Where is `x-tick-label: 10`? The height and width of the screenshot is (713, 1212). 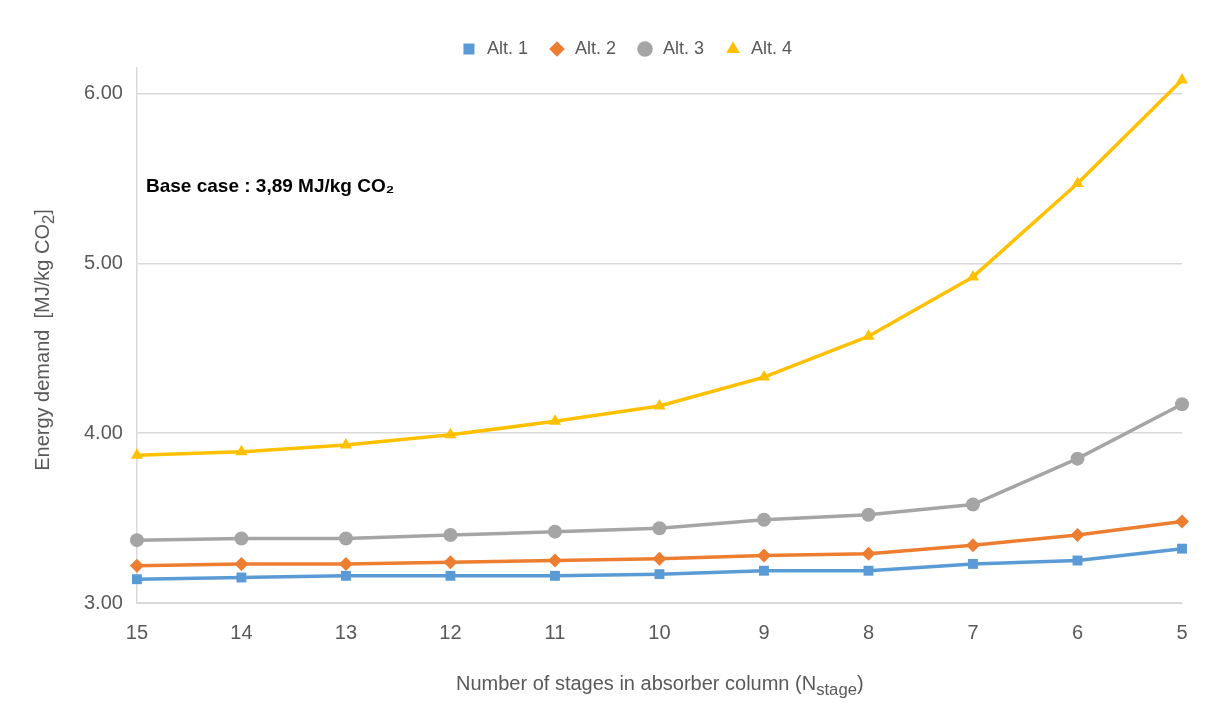
x-tick-label: 10 is located at coordinates (659, 631).